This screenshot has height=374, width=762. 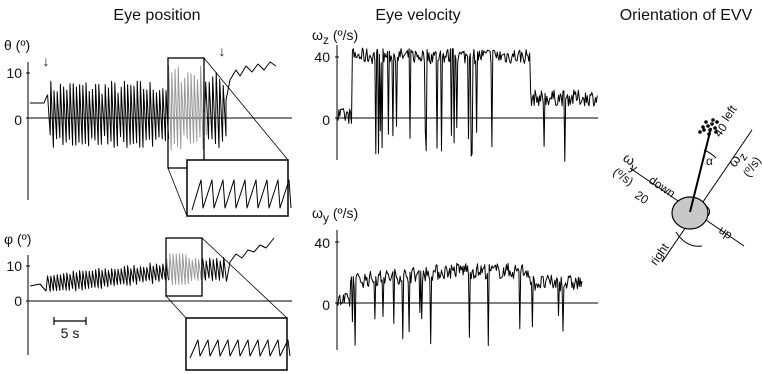 I want to click on phi-trace, so click(x=152, y=264).